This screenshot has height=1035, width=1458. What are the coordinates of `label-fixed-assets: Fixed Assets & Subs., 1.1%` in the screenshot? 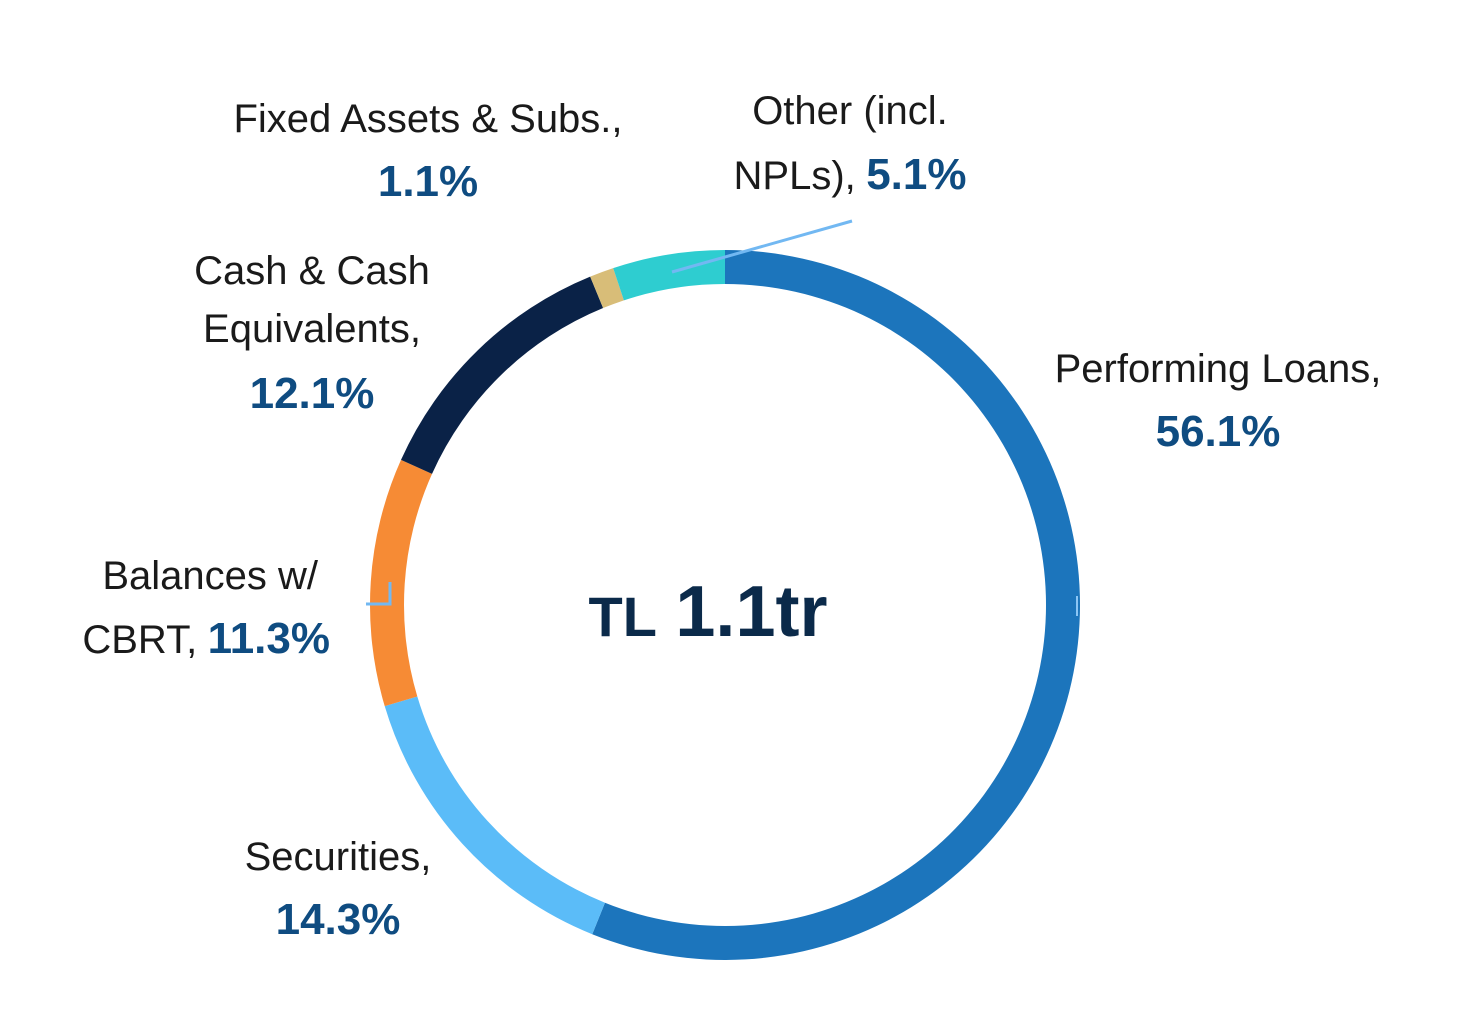 It's located at (427, 151).